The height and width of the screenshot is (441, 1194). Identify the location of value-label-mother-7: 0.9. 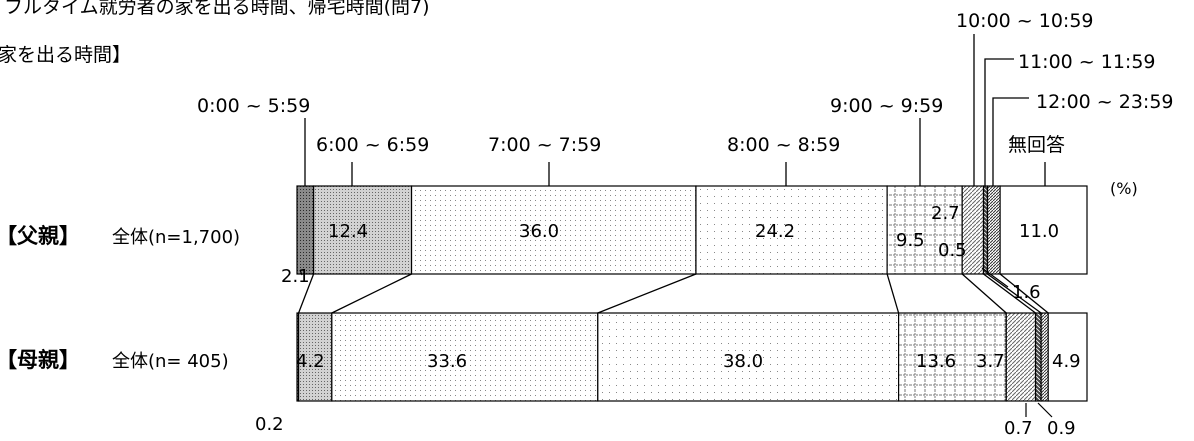
(1061, 428).